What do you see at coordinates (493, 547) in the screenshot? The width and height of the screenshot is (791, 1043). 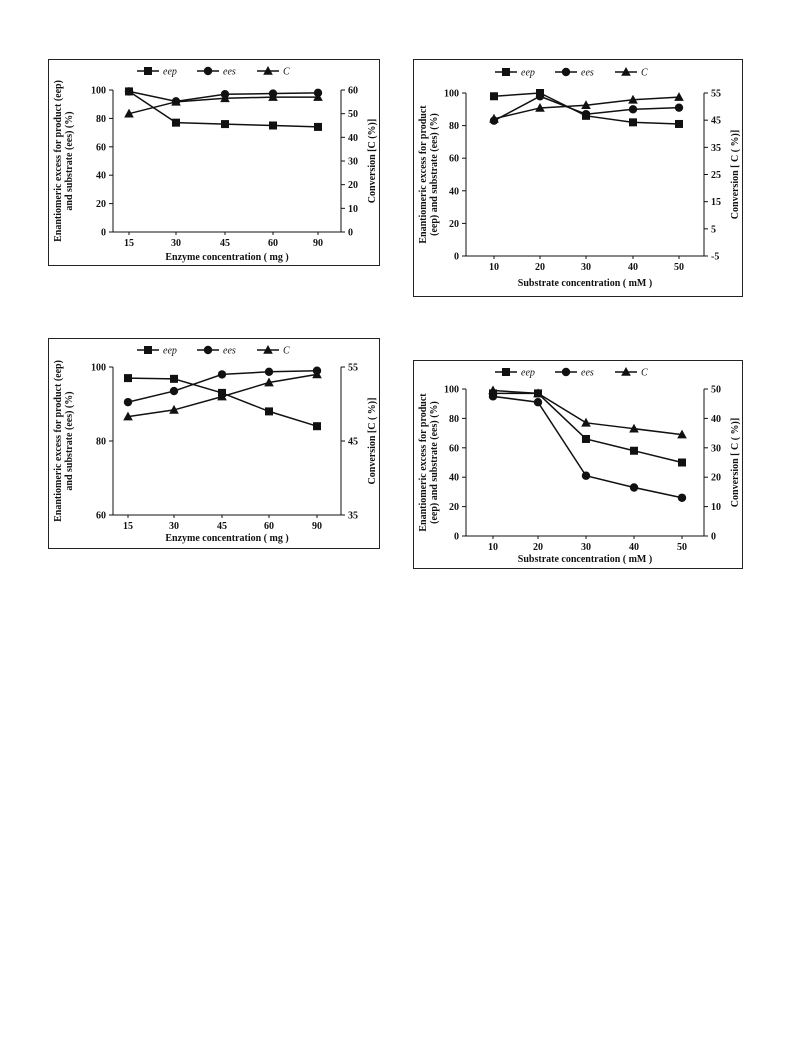 I see `x-tick-label: 10` at bounding box center [493, 547].